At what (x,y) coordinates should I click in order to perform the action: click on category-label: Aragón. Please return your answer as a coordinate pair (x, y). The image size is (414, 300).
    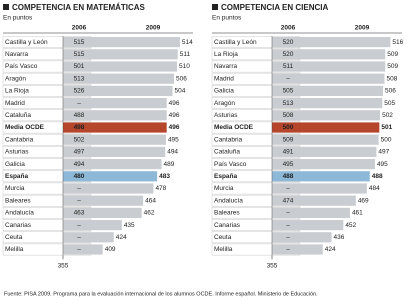
    Looking at the image, I should click on (15, 78).